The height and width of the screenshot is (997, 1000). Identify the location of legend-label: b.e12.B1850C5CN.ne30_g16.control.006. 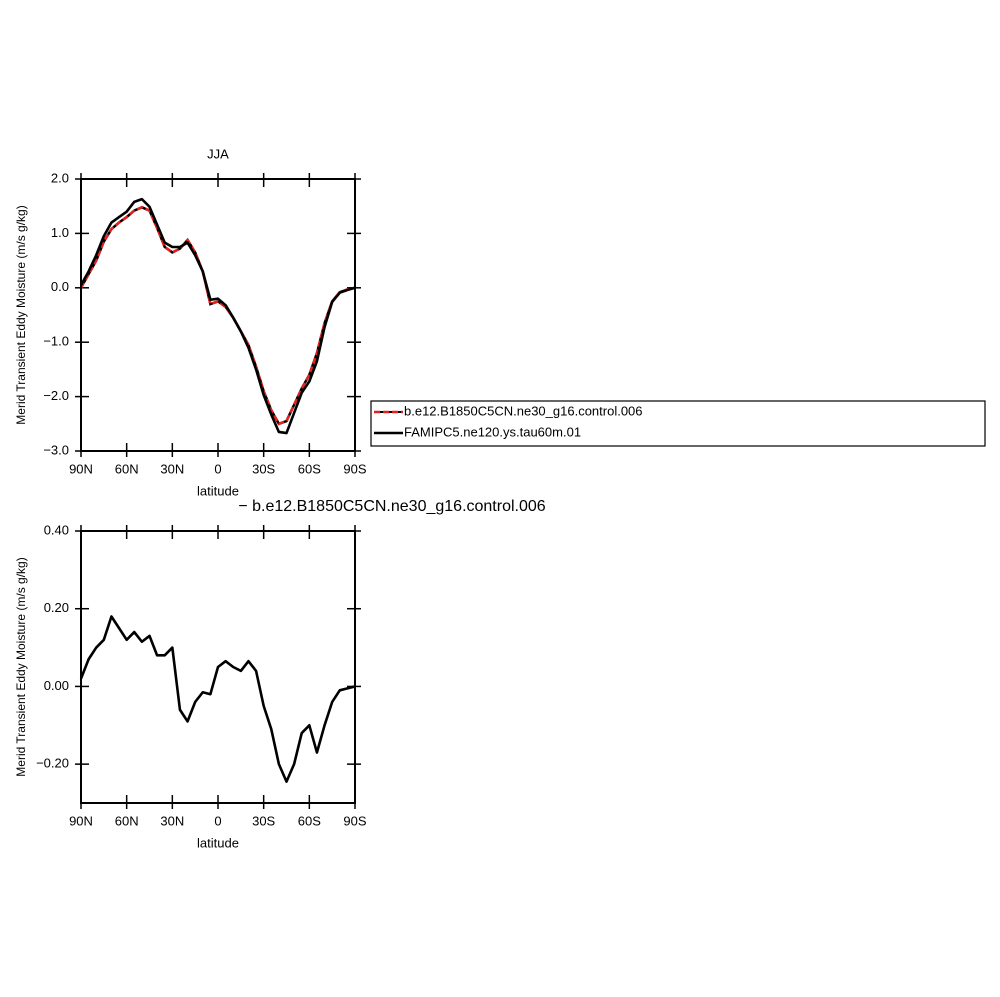
(523, 410).